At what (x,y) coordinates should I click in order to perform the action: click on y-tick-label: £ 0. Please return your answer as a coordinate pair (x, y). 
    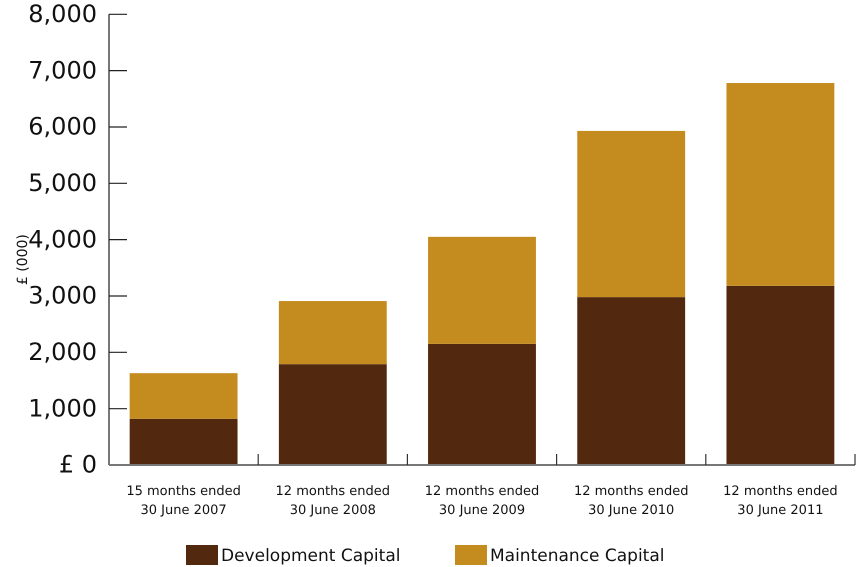
    Looking at the image, I should click on (77, 464).